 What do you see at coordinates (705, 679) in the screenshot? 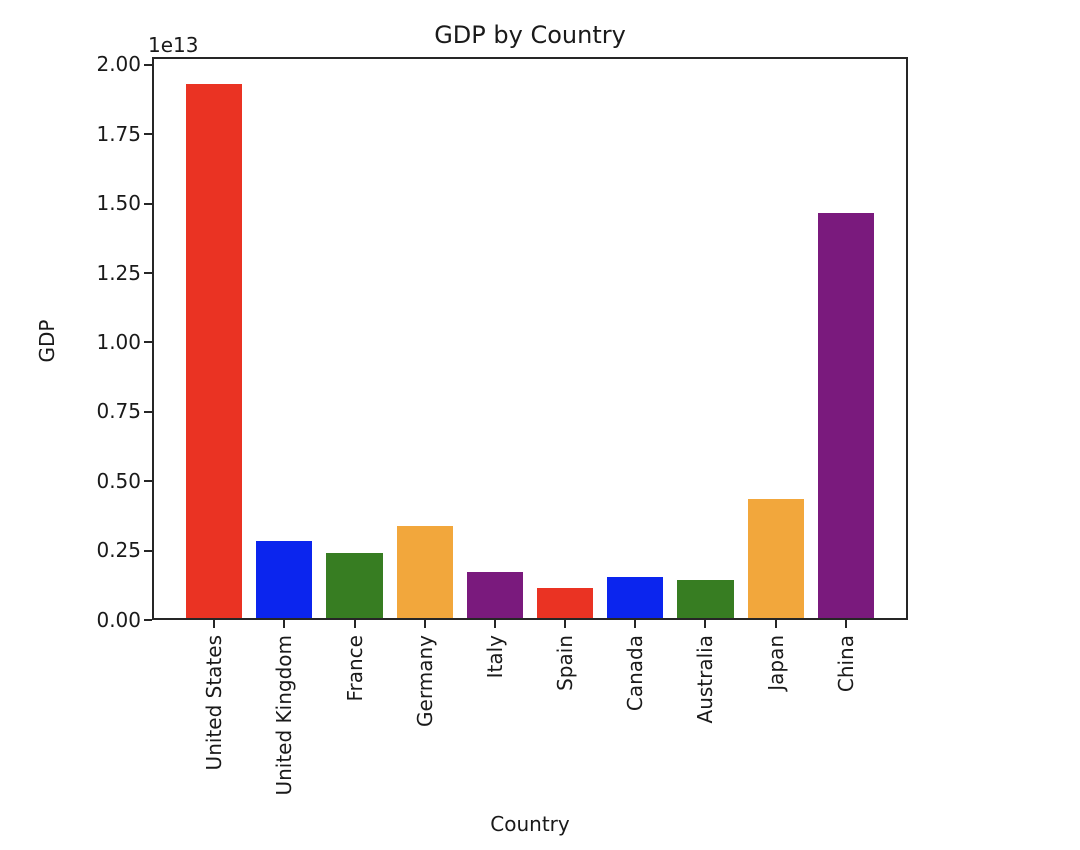
I see `x-tick-label: Australia` at bounding box center [705, 679].